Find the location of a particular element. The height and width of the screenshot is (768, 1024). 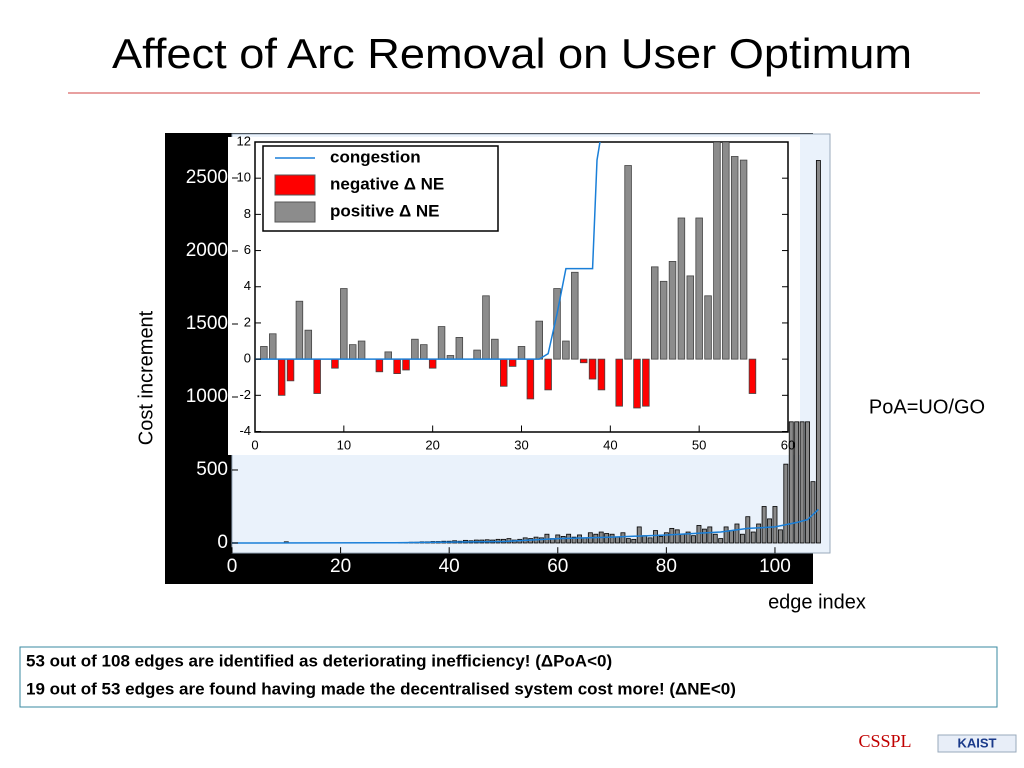

y-tick-label: 10 is located at coordinates (244, 177).